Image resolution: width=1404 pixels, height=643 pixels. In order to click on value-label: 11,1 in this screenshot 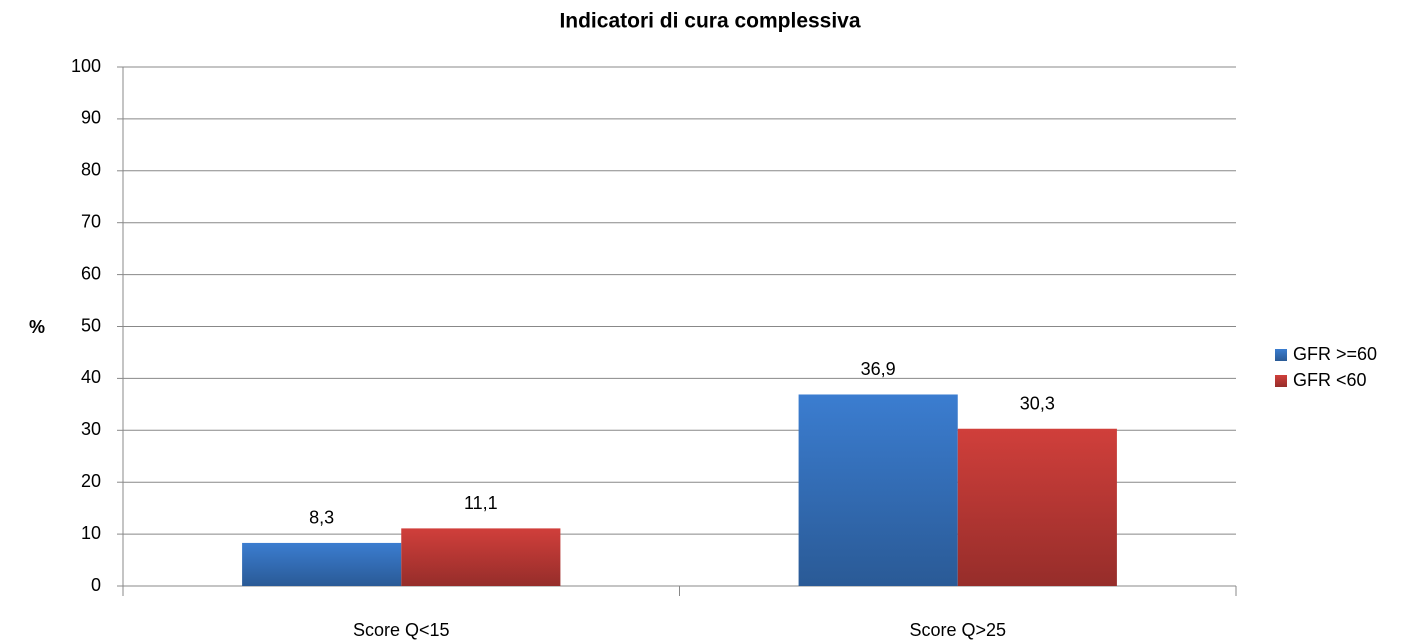, I will do `click(481, 503)`.